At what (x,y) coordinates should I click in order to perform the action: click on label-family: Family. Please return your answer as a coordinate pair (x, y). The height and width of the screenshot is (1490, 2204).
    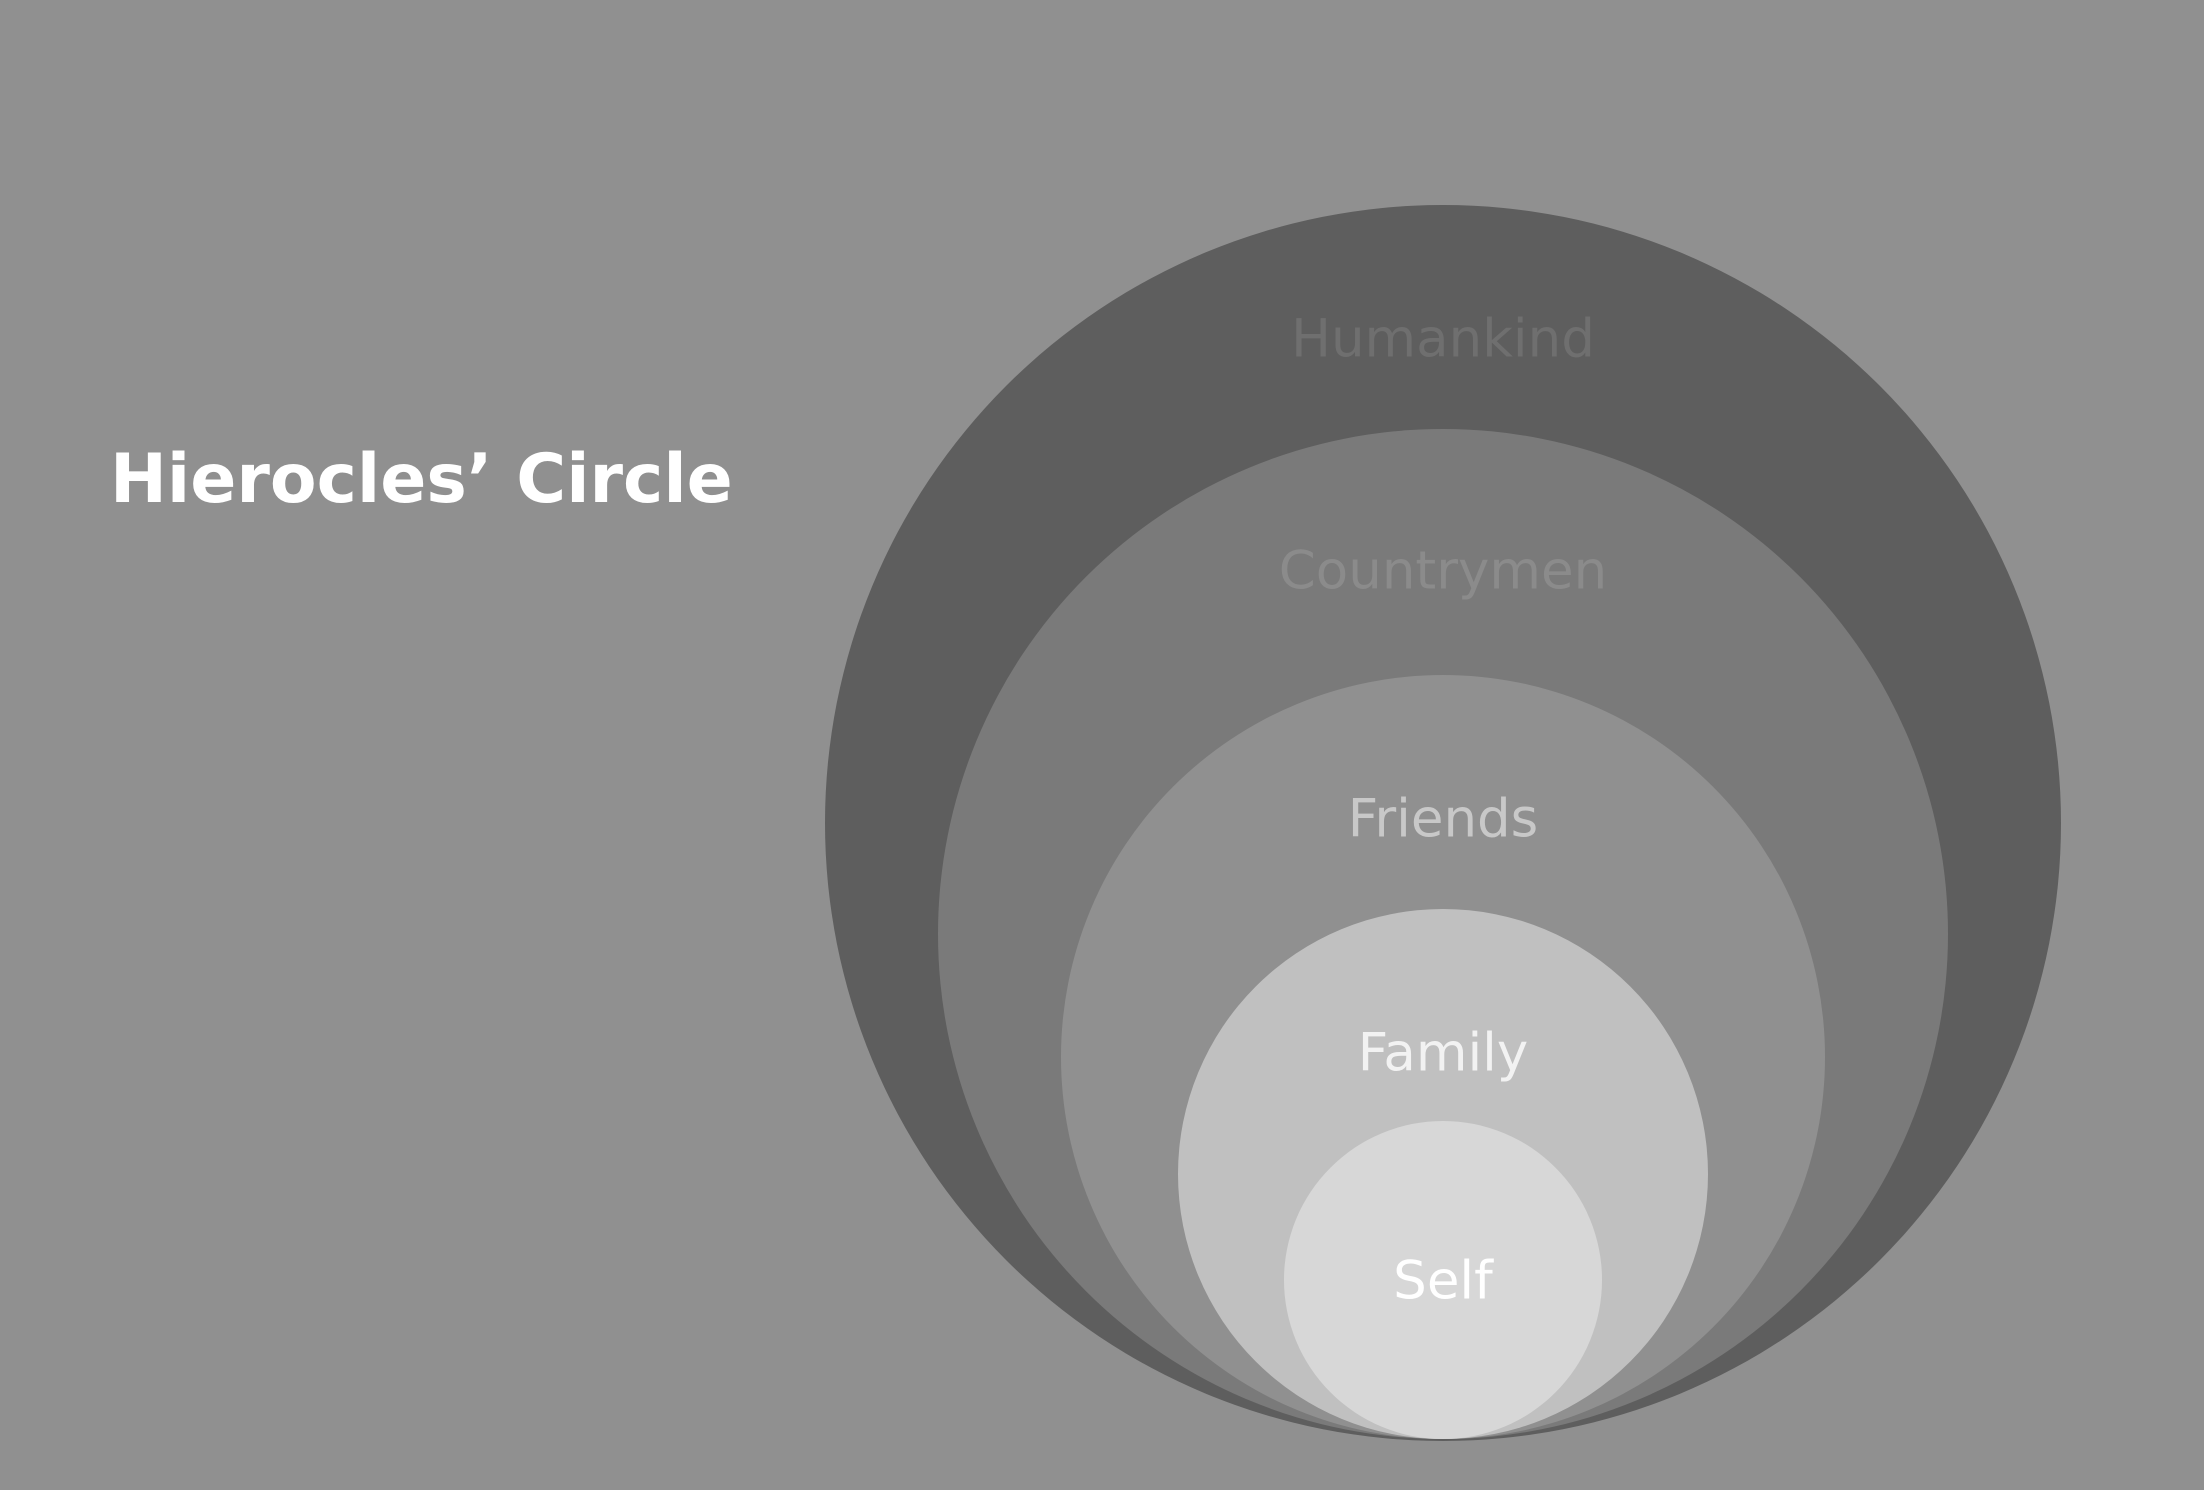
    Looking at the image, I should click on (1443, 1053).